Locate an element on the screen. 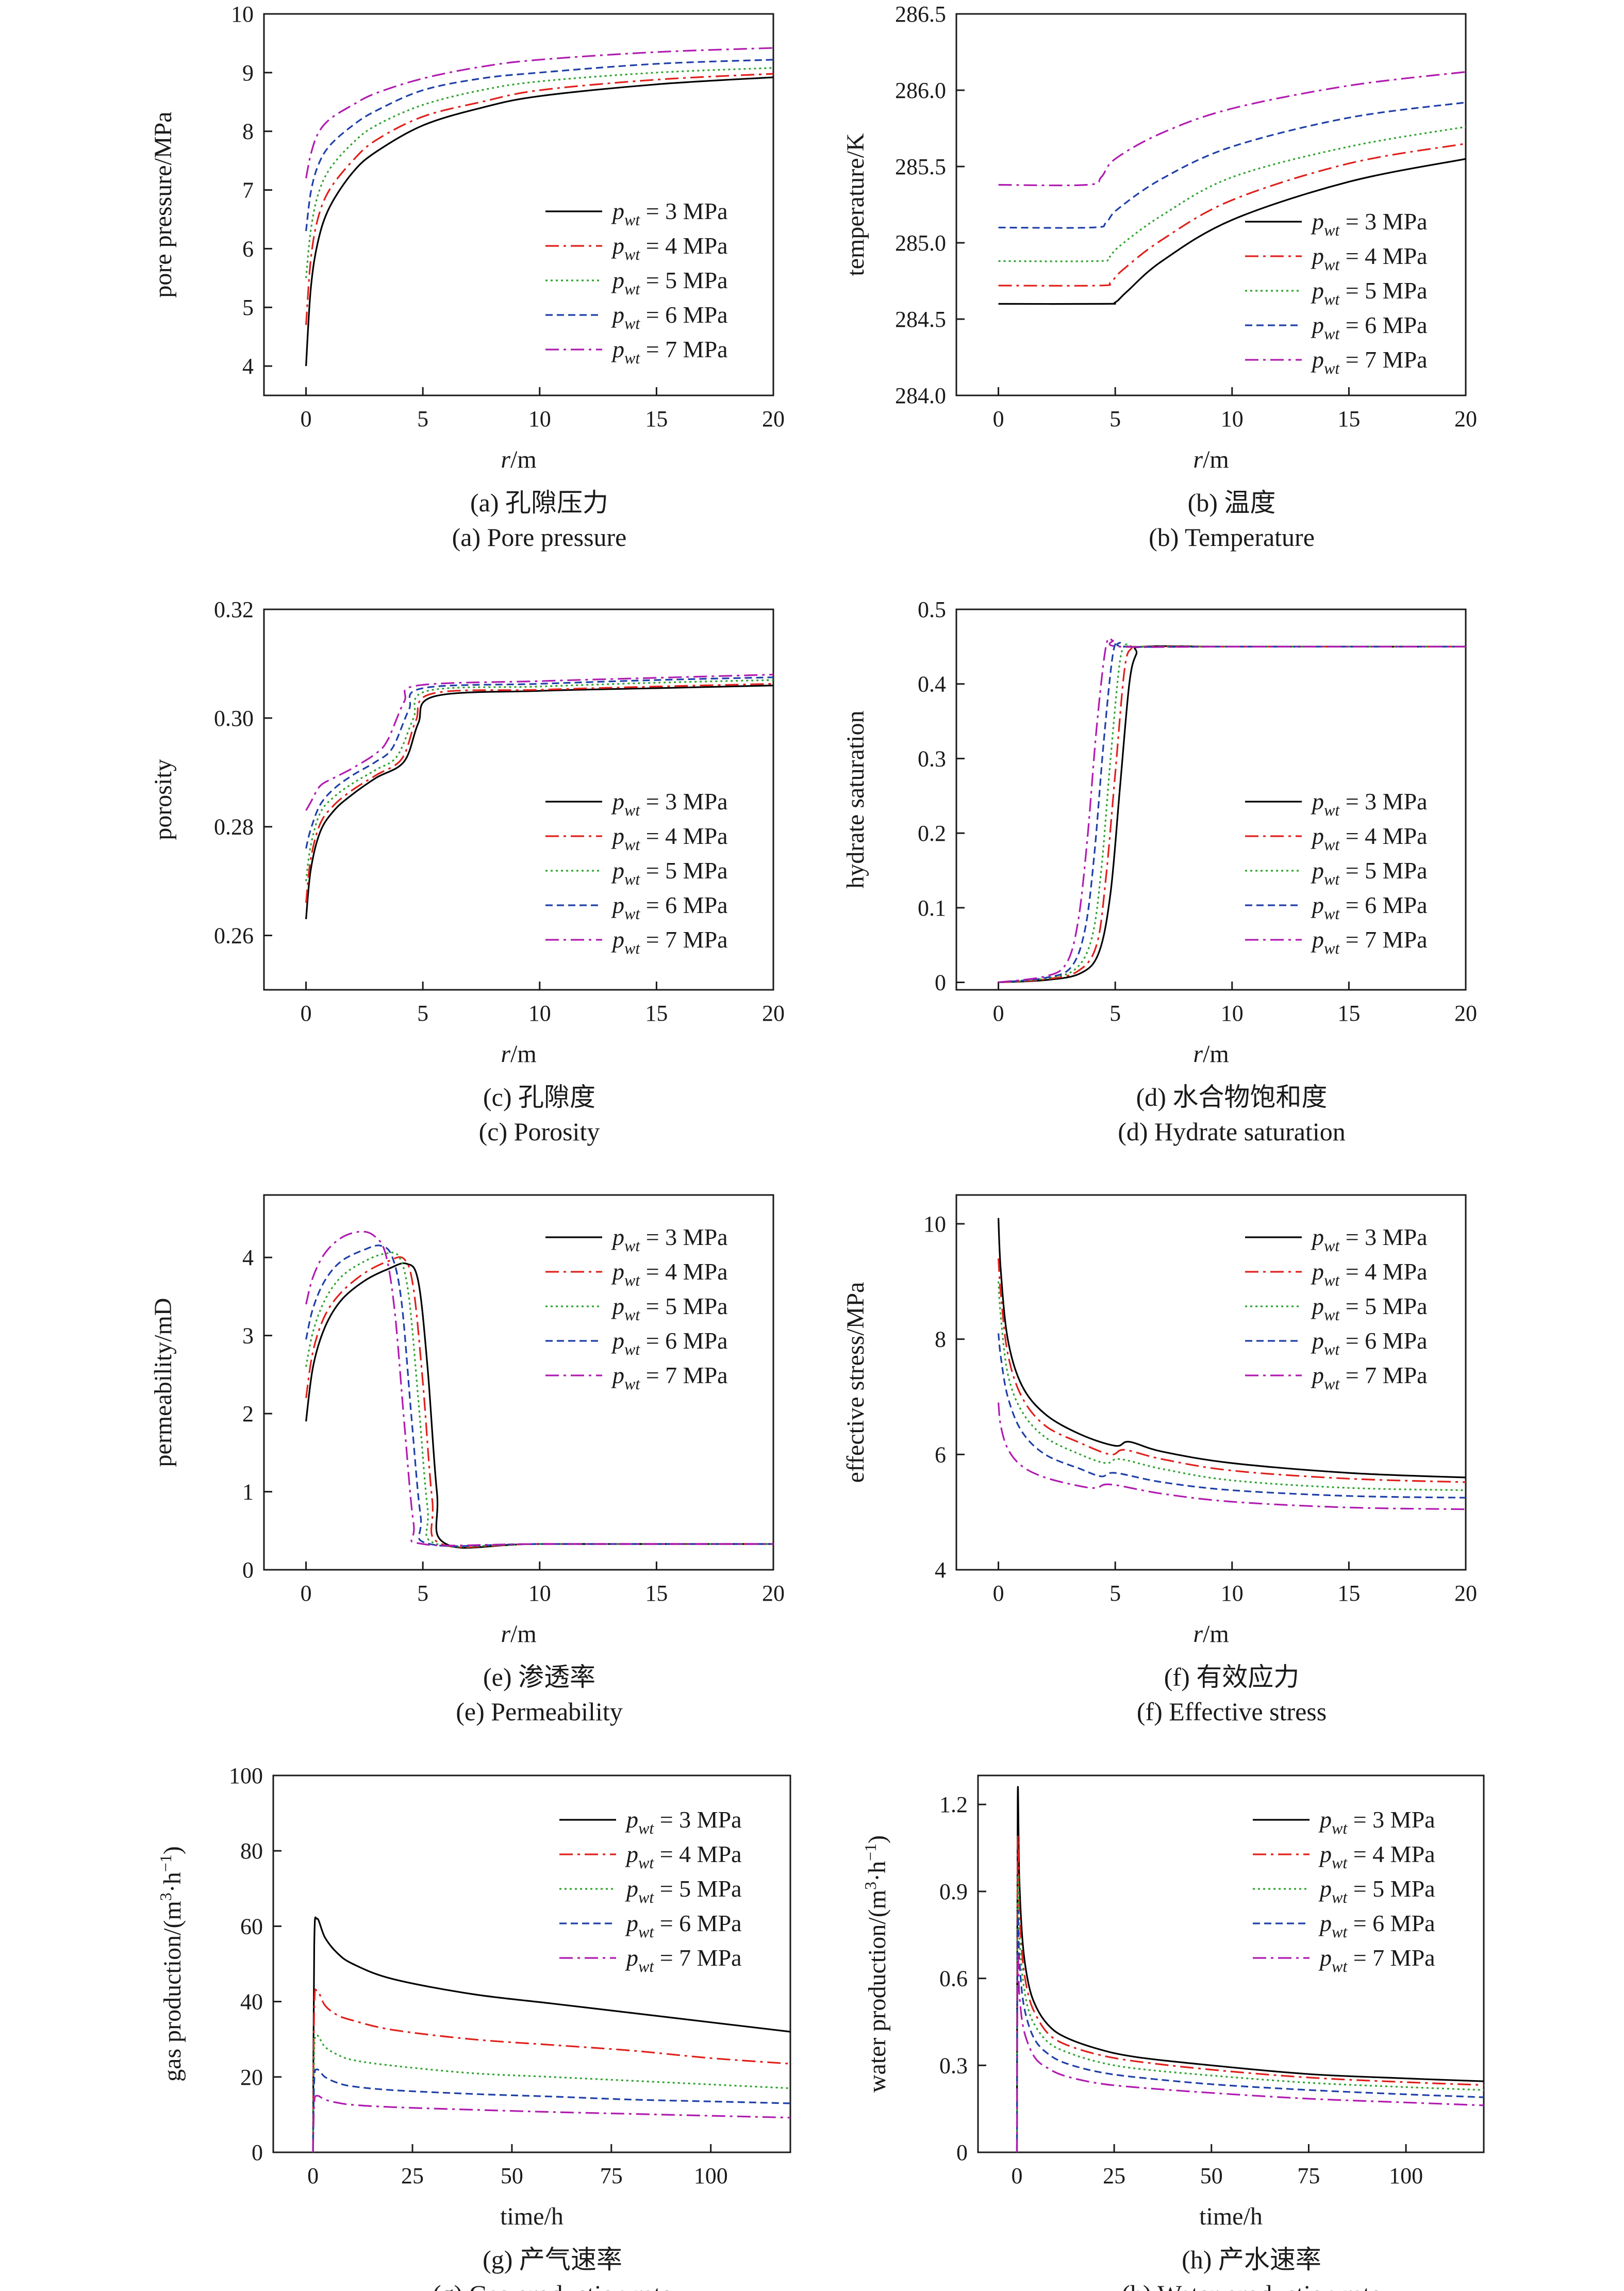  y-tick-label: 284.5 is located at coordinates (920, 319).